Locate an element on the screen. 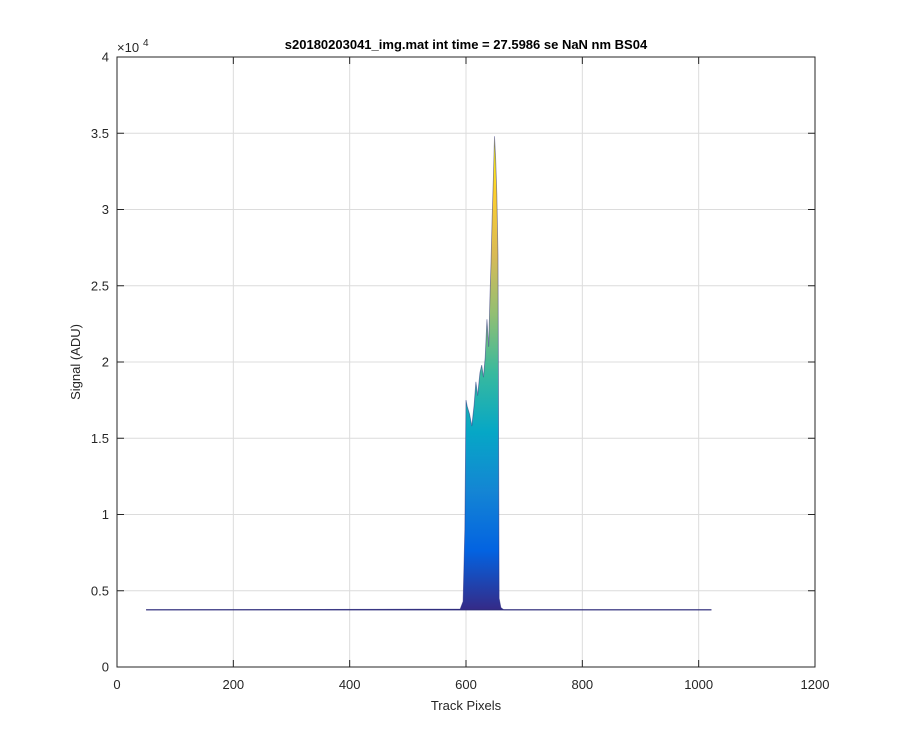 Image resolution: width=900 pixels, height=750 pixels. y-tick-label: 0.5 is located at coordinates (100, 590).